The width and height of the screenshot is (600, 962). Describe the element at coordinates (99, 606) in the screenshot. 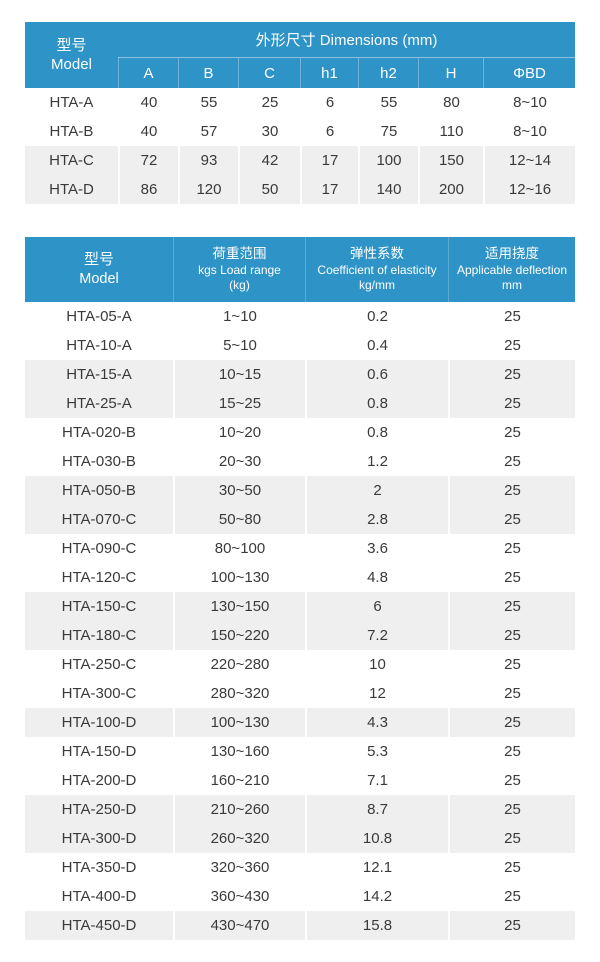

I see `spec-model-cell: HTA-150-C` at that location.